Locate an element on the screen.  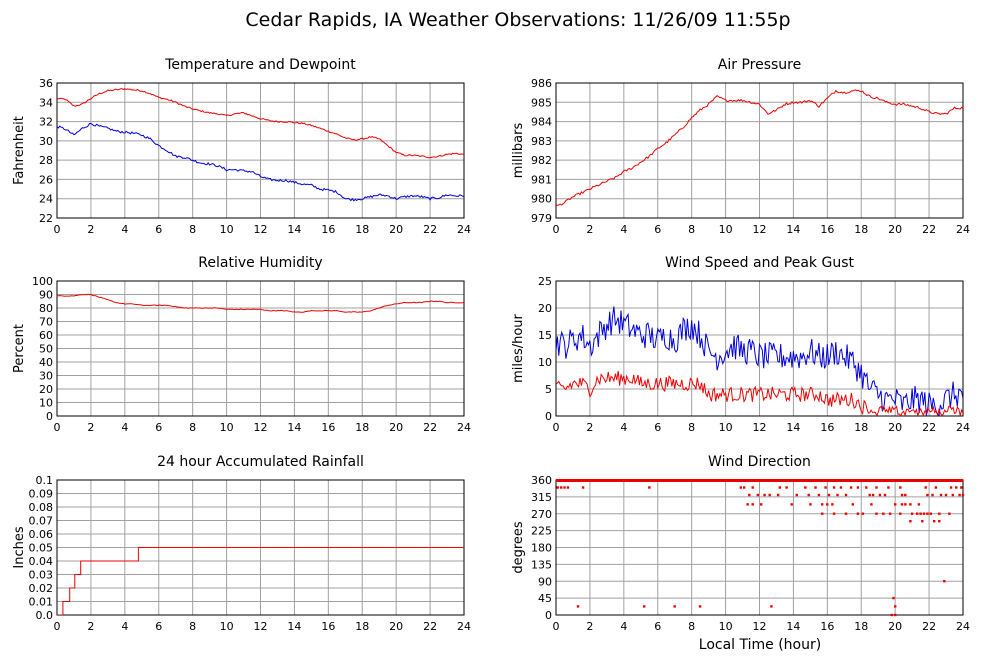
y-tick-label: 25 is located at coordinates (545, 281).